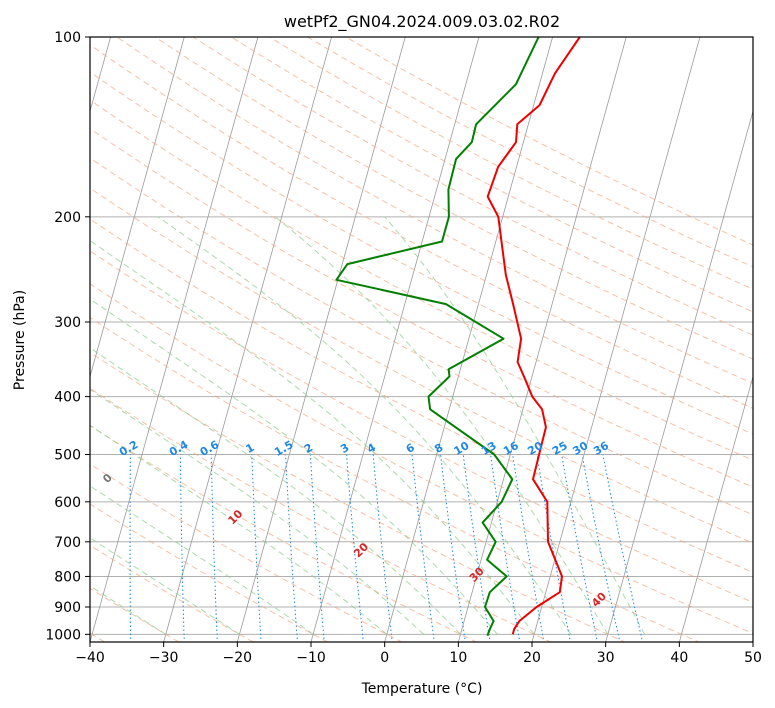  Describe the element at coordinates (20, 340) in the screenshot. I see `y-axis-label: Pressure (hPa)` at that location.